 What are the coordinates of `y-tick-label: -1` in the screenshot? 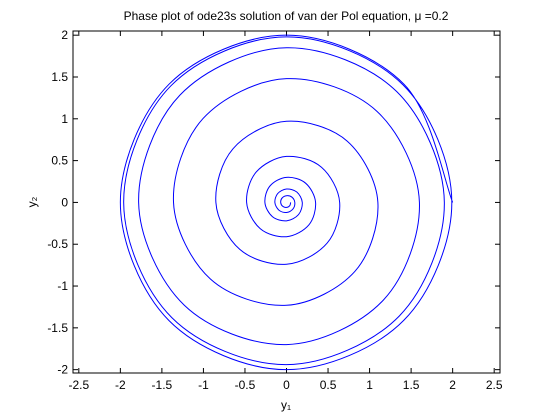 It's located at (62, 286).